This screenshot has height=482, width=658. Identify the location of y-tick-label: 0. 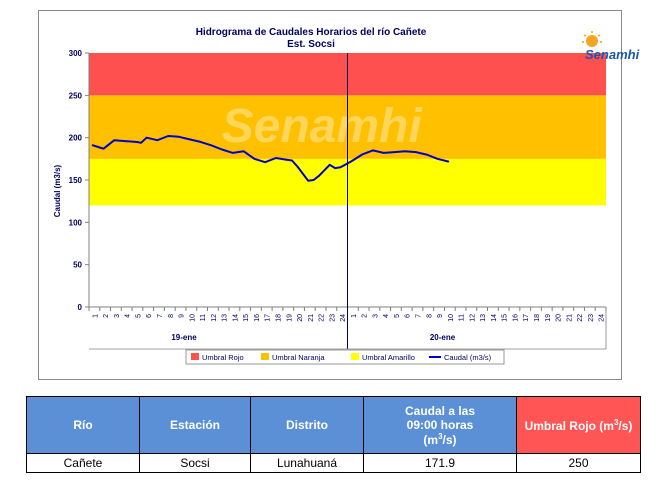
(80, 307).